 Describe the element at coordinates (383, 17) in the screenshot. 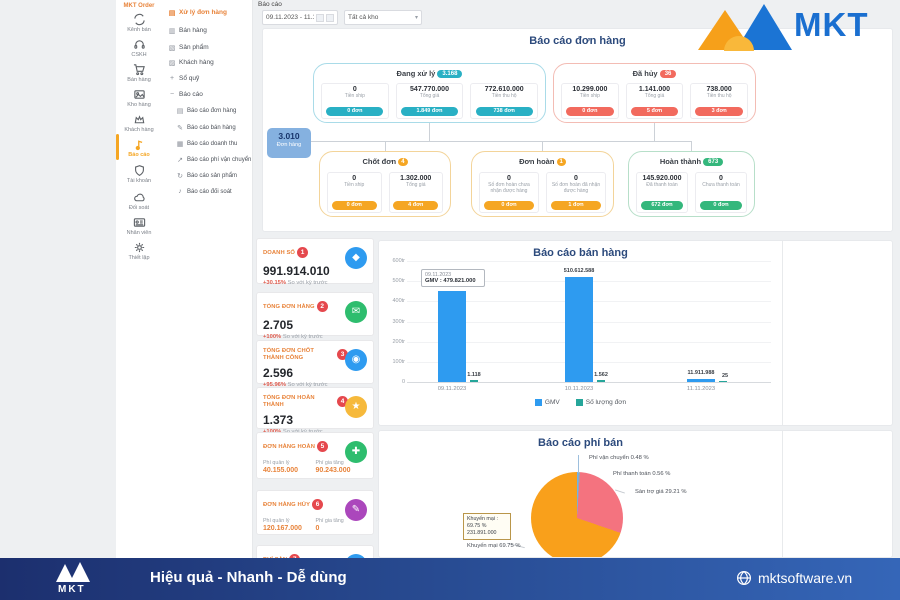

I see `source-filter-select: Tất cả kho ▾` at that location.